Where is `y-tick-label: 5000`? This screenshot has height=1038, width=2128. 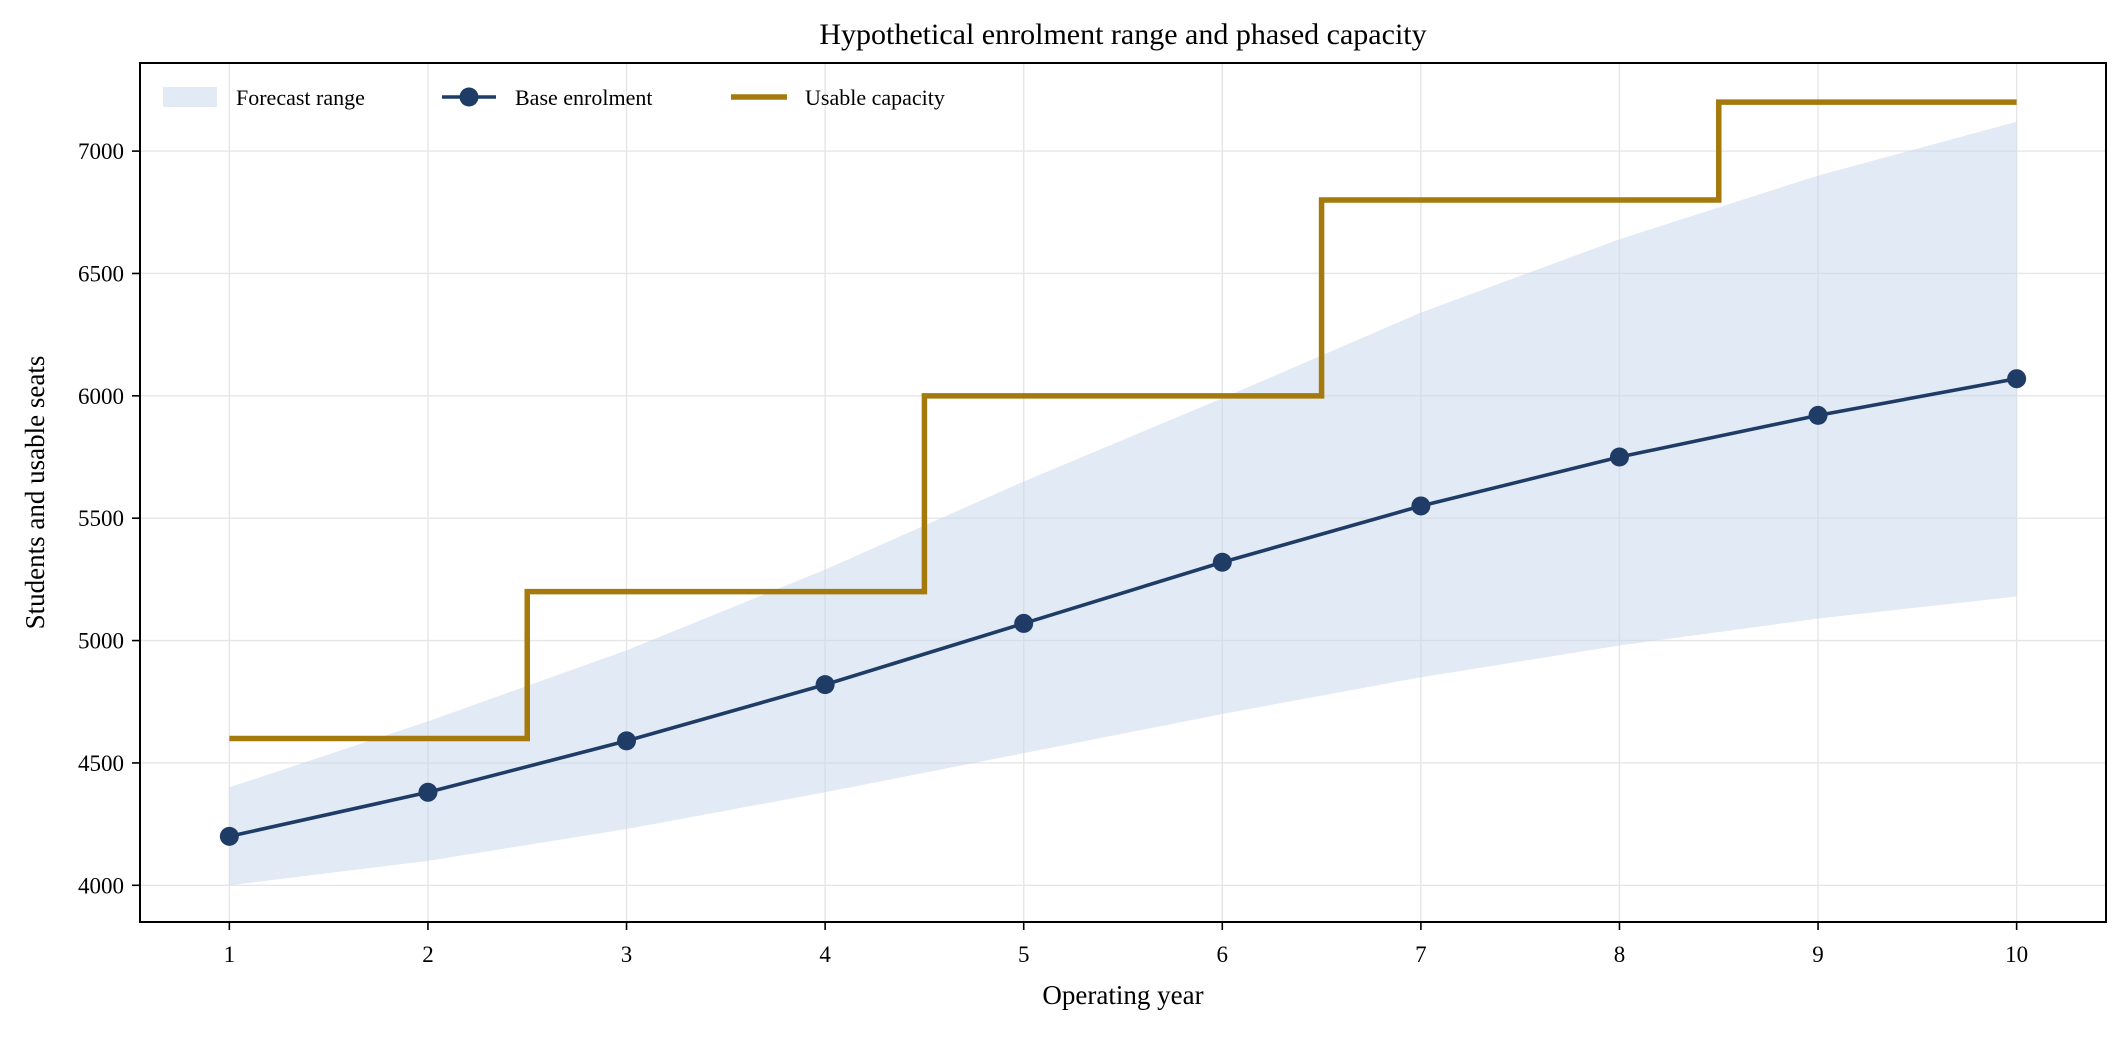
y-tick-label: 5000 is located at coordinates (101, 641).